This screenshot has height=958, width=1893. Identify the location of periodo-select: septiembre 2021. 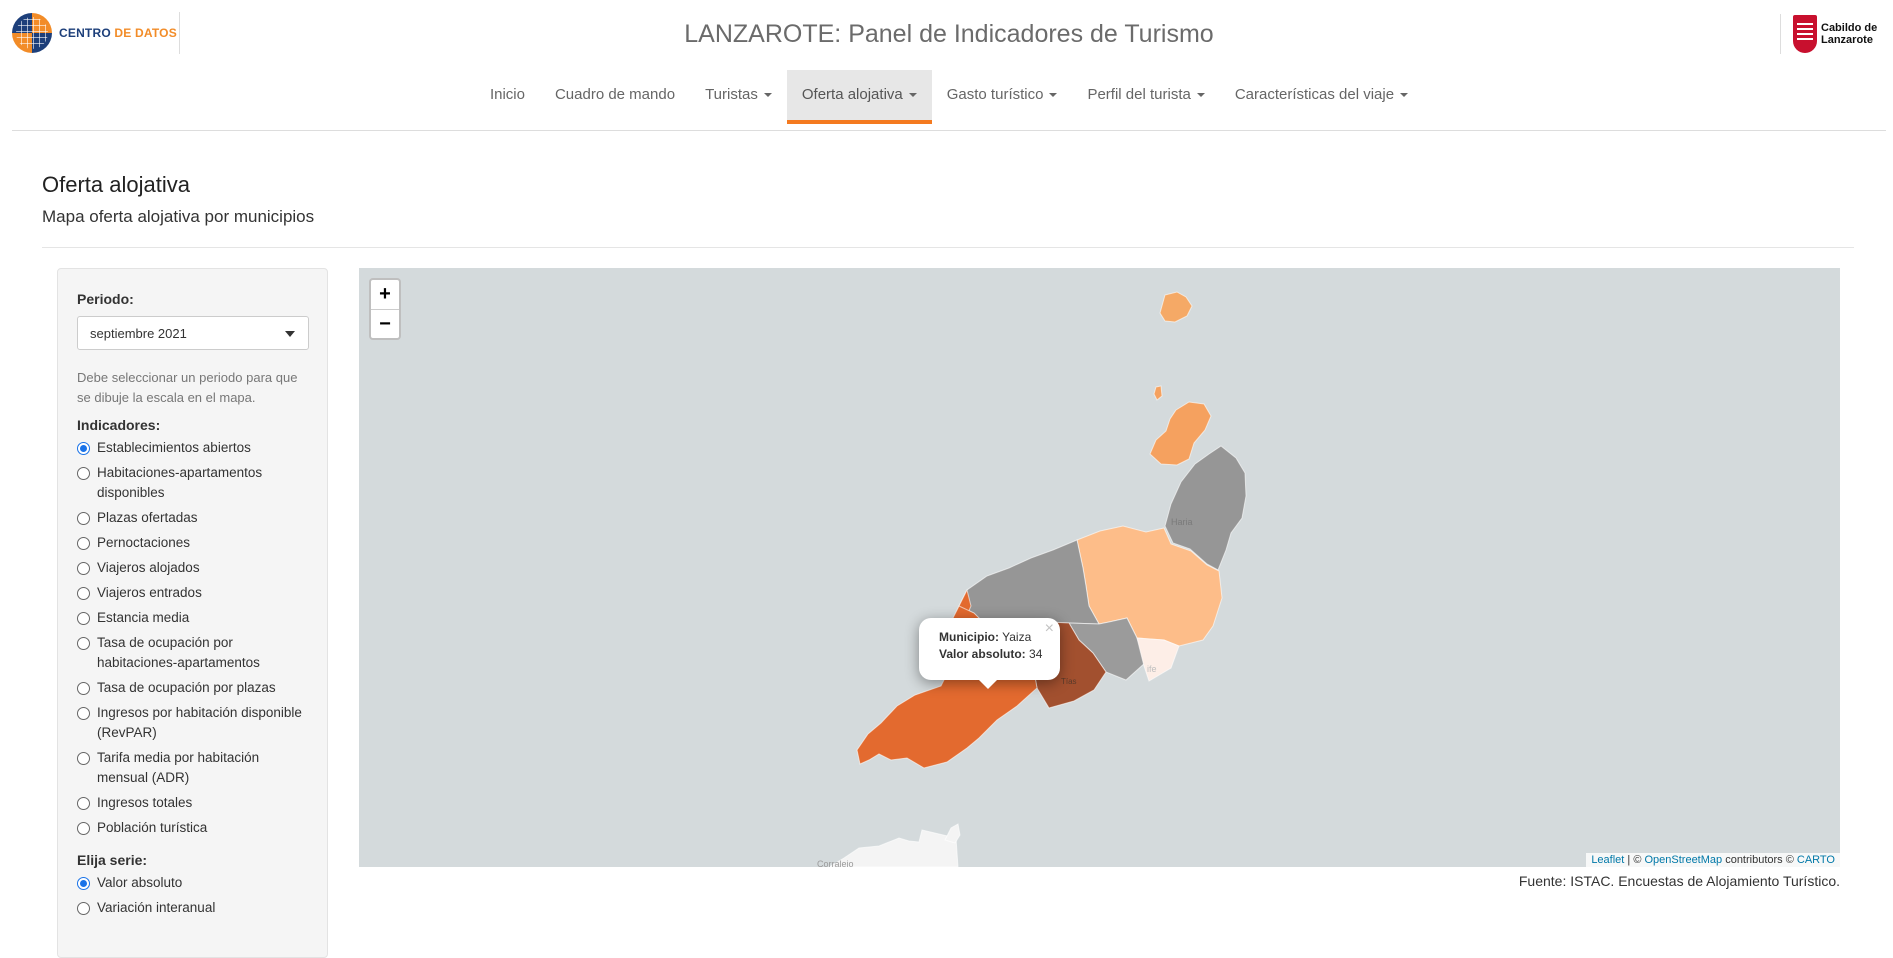
(193, 333).